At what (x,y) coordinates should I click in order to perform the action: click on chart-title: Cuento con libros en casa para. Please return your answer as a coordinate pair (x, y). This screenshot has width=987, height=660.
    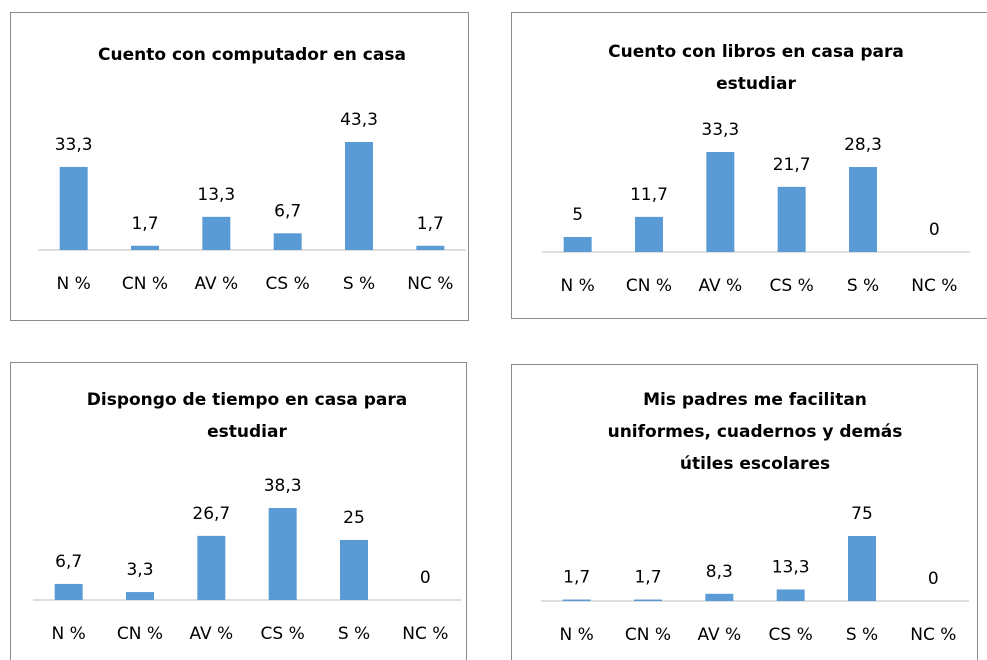
    Looking at the image, I should click on (756, 52).